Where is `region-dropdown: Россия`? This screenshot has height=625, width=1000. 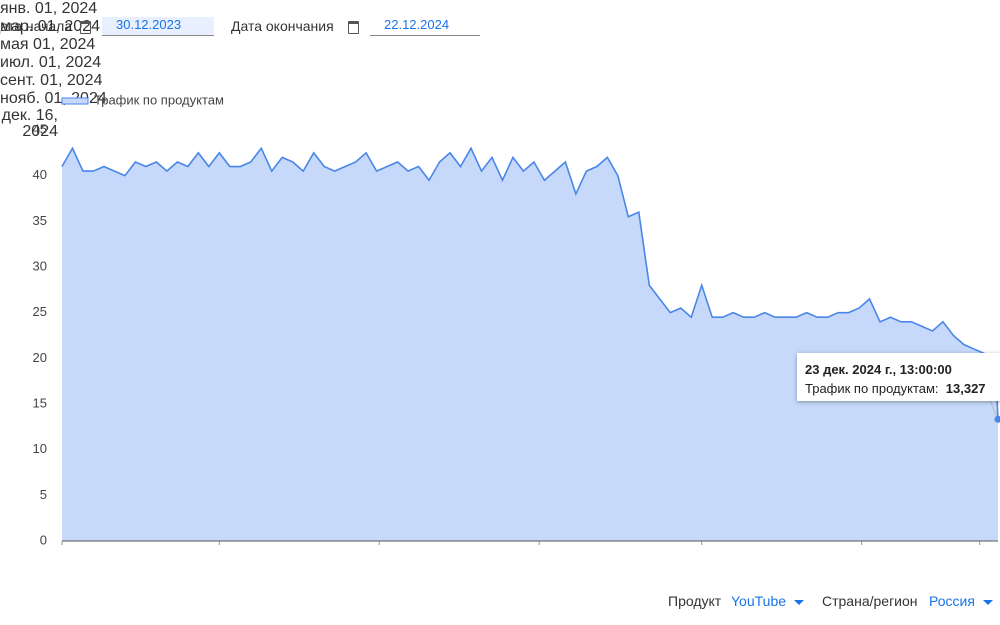
region-dropdown: Россия is located at coordinates (961, 601).